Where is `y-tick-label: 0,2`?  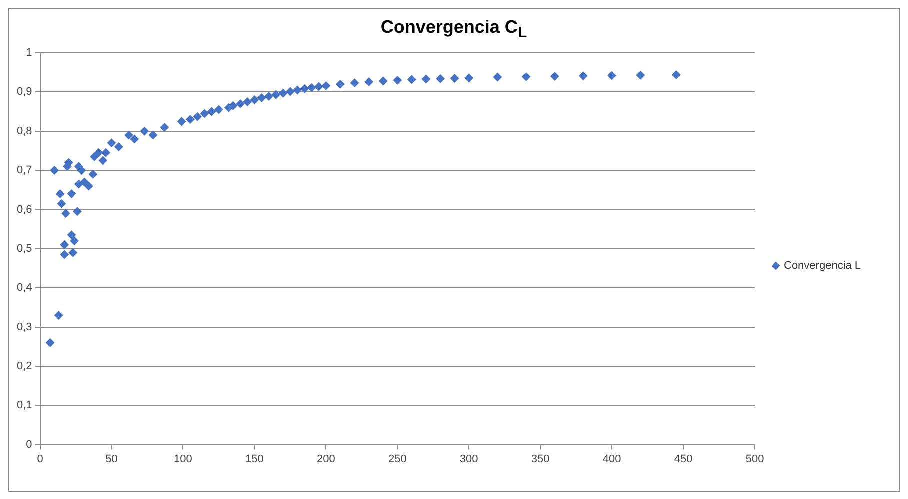
y-tick-label: 0,2 is located at coordinates (24, 366).